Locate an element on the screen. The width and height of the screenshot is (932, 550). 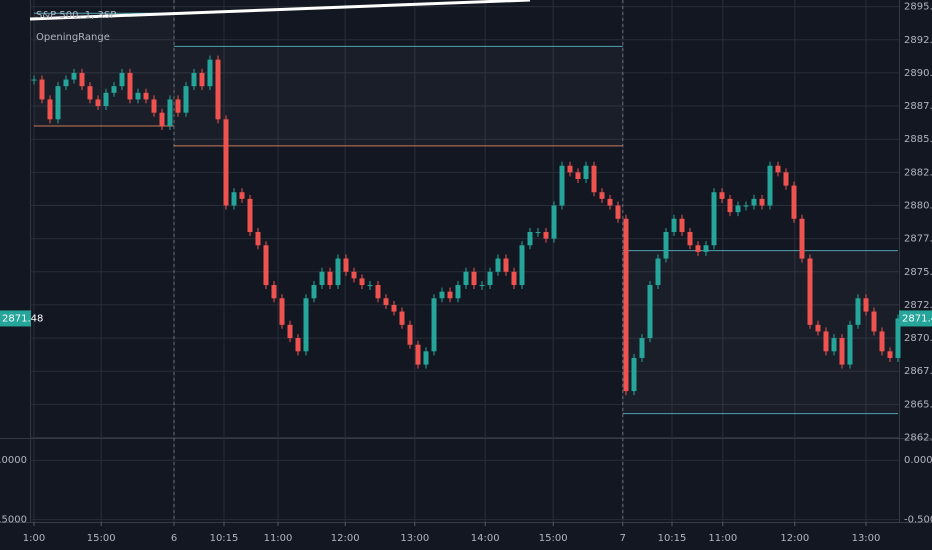
x-tick-label: 11:00 is located at coordinates (278, 538).